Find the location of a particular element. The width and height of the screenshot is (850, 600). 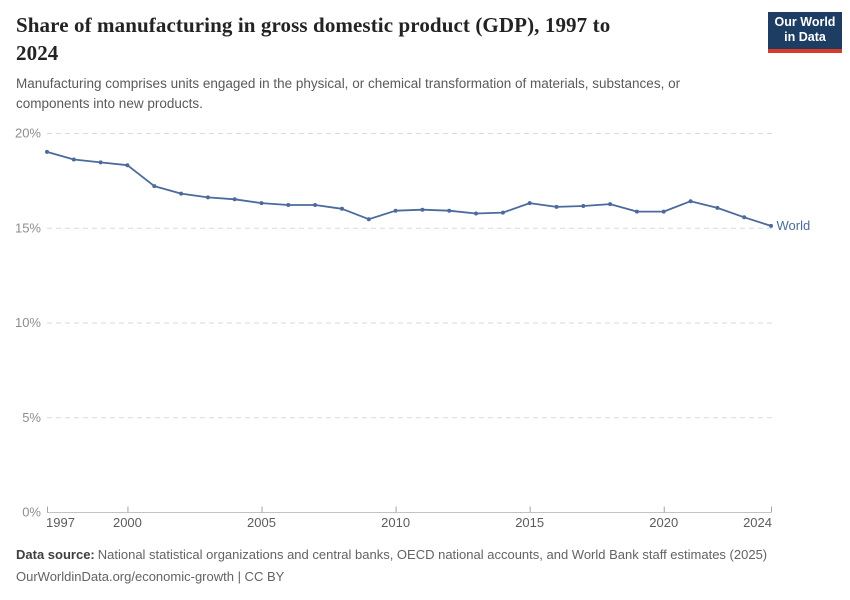

y-tick-label: 5% is located at coordinates (31, 417).